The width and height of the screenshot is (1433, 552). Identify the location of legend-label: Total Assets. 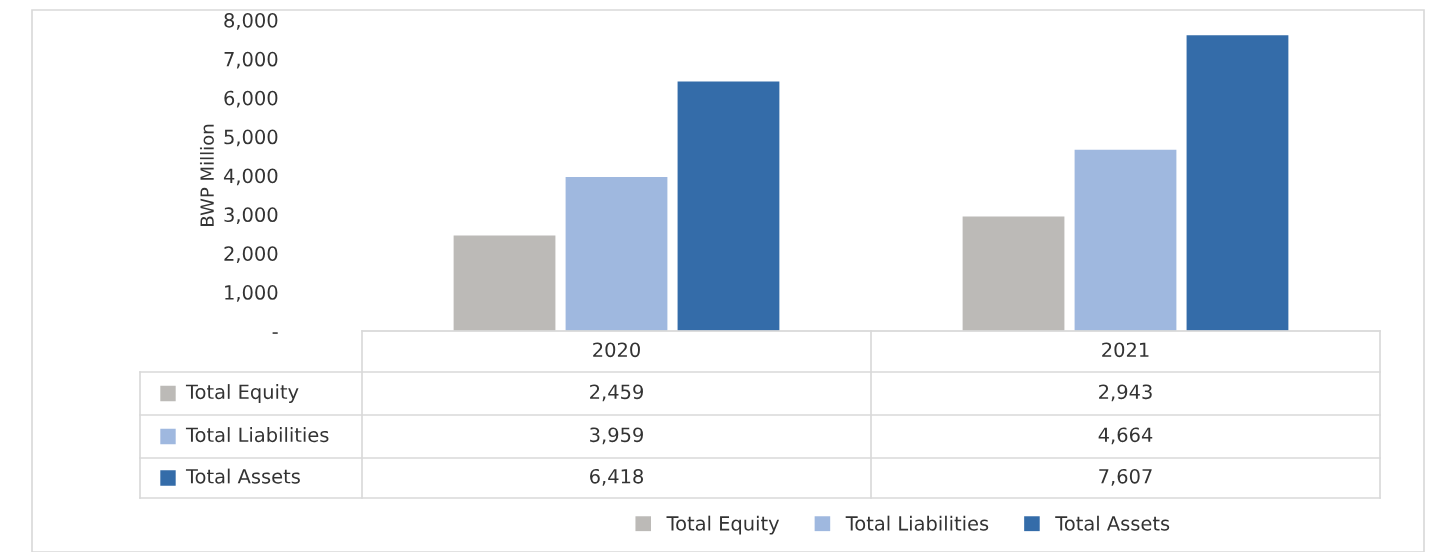
(1112, 523).